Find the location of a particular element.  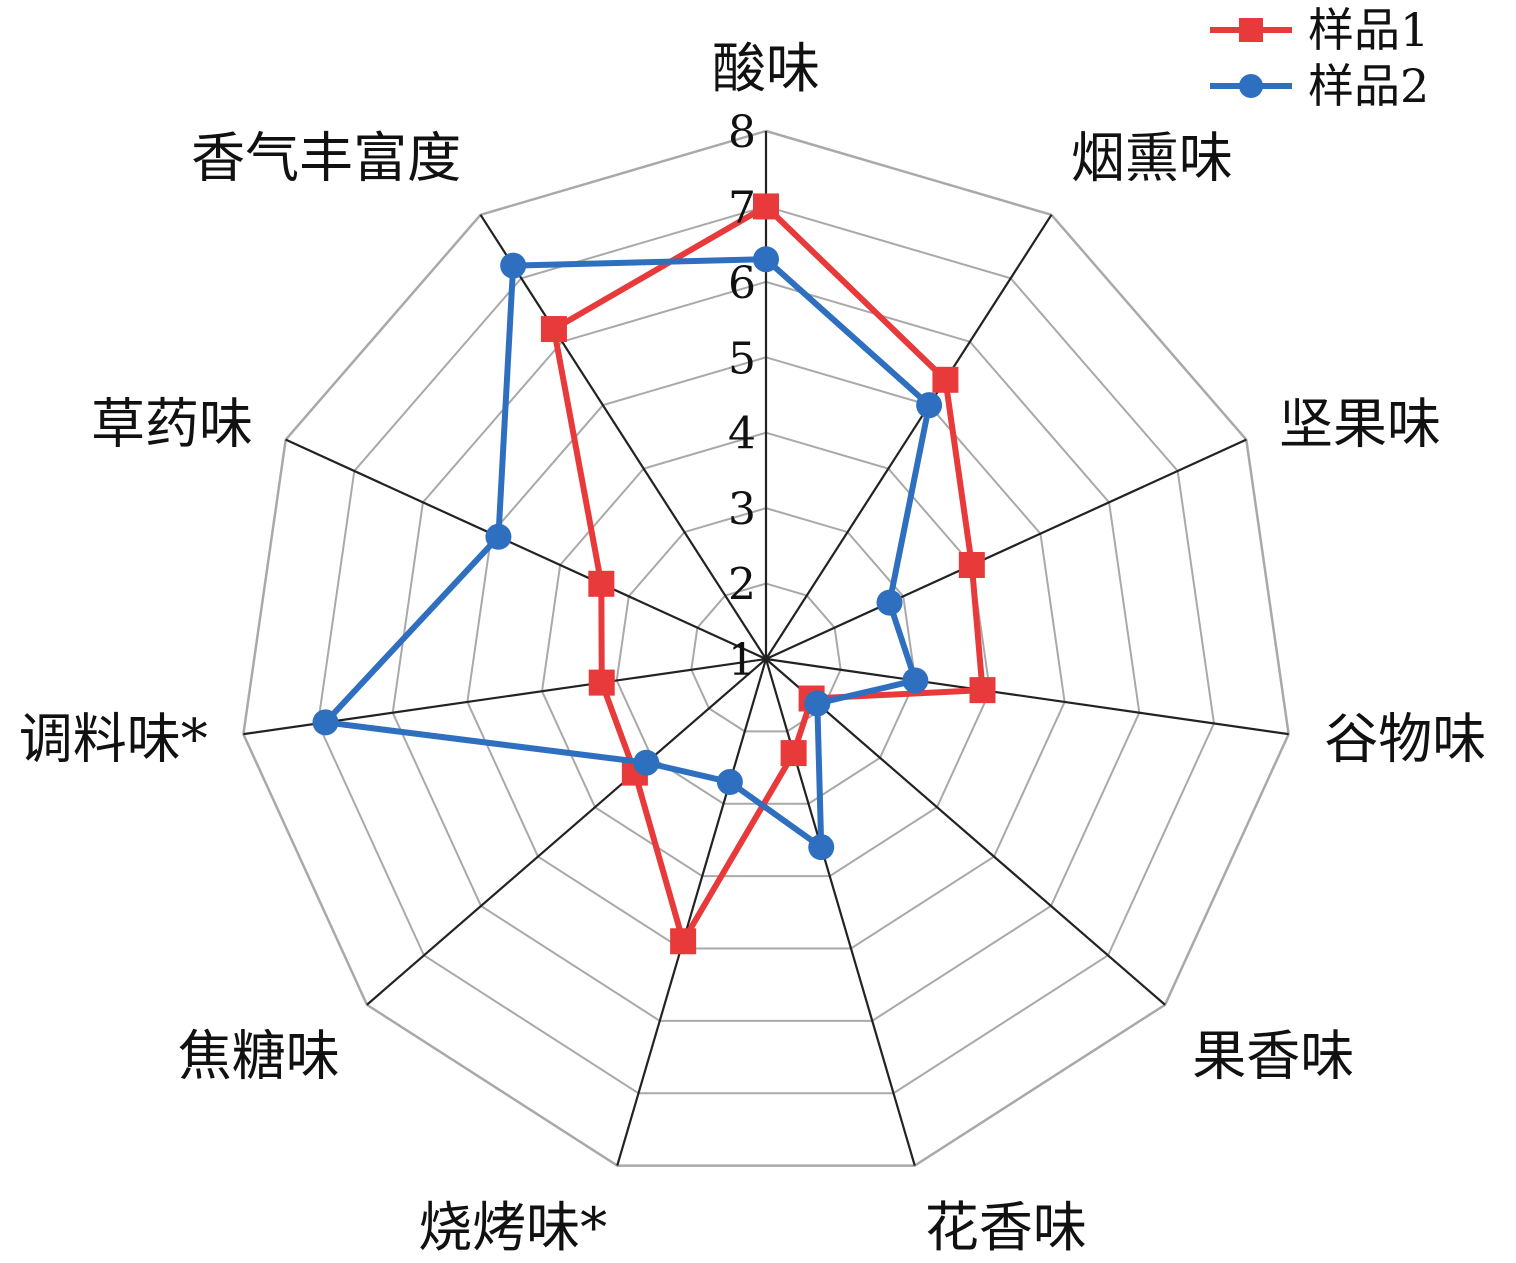

legend-label-2: 样品2 is located at coordinates (1368, 86).